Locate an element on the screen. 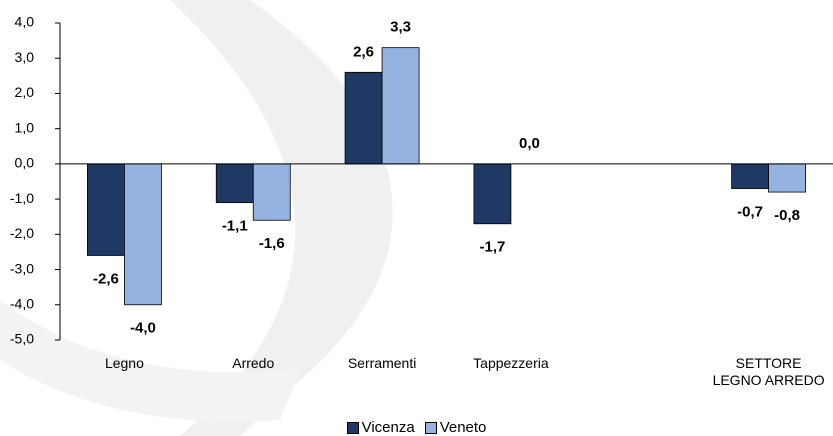 The image size is (833, 436). x-tick-label: SETTORE LEGNO ARREDO is located at coordinates (768, 371).